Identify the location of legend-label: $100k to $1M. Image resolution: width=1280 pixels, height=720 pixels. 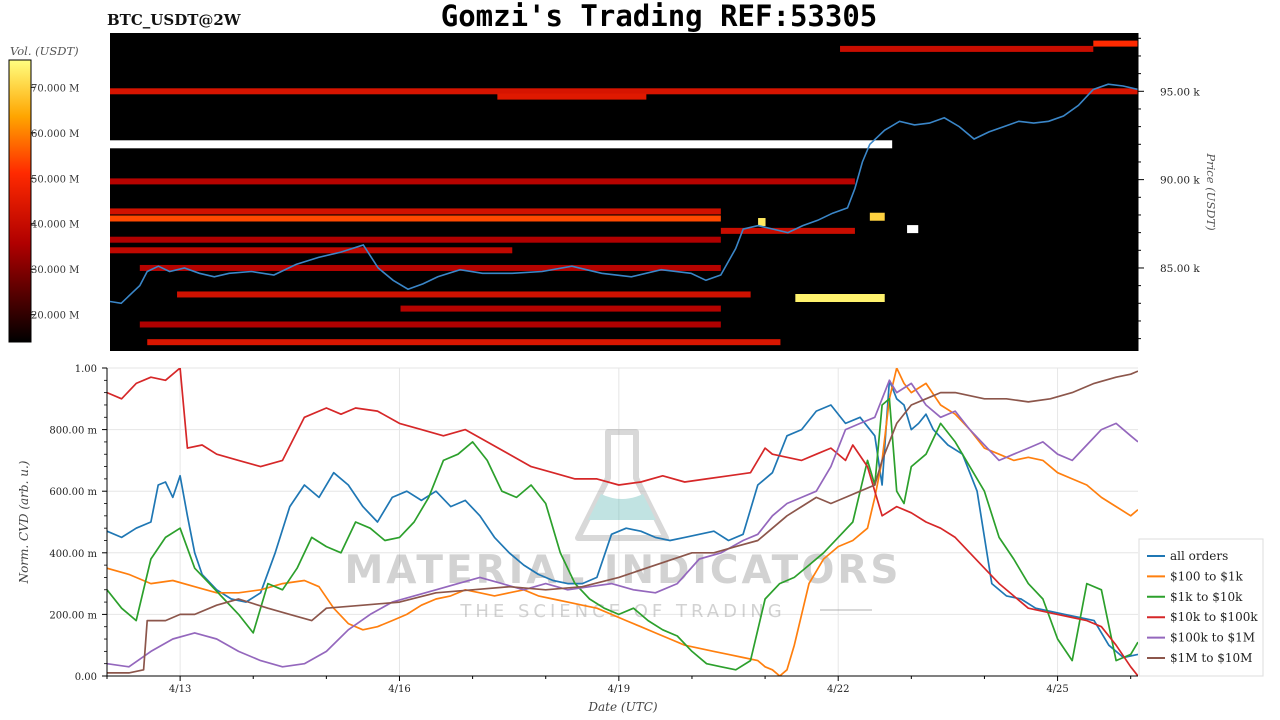
(1212, 638).